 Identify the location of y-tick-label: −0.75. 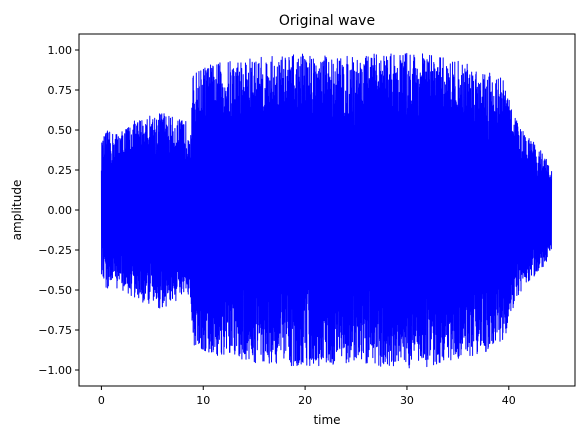
(55, 330).